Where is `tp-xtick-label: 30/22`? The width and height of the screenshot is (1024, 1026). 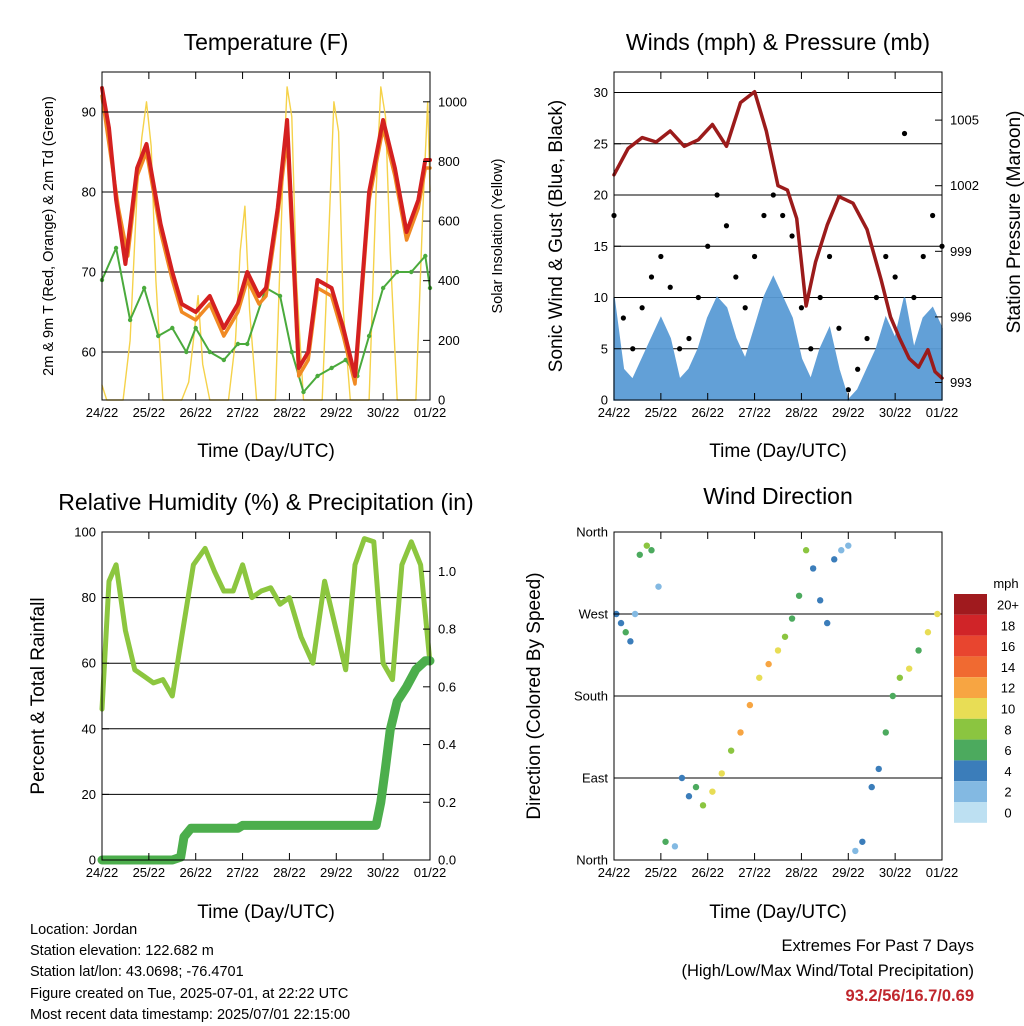 tp-xtick-label: 30/22 is located at coordinates (383, 412).